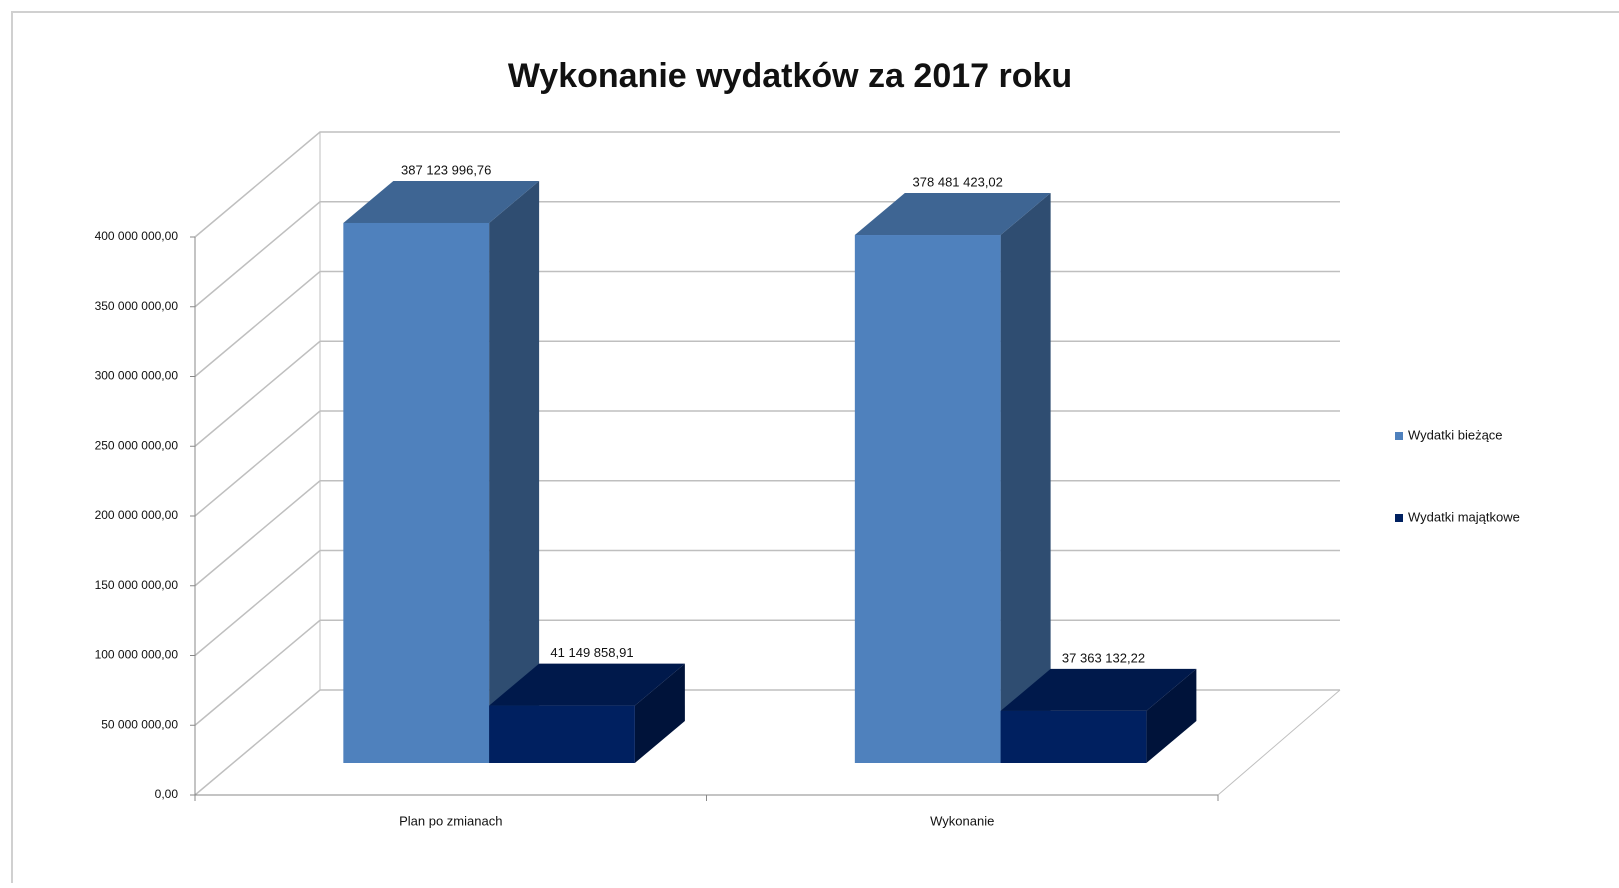 The image size is (1619, 888). I want to click on legend-label: Wydatki bieżące, so click(1455, 434).